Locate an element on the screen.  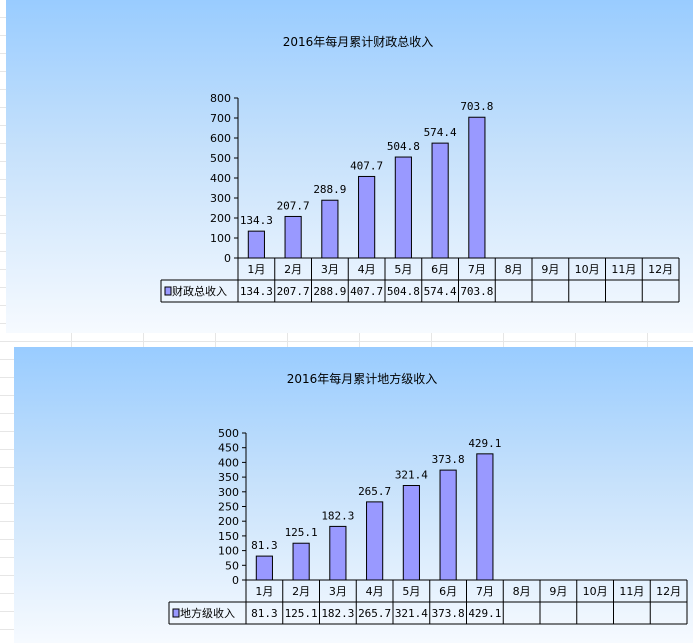
y-tick-label: 700 is located at coordinates (220, 118).